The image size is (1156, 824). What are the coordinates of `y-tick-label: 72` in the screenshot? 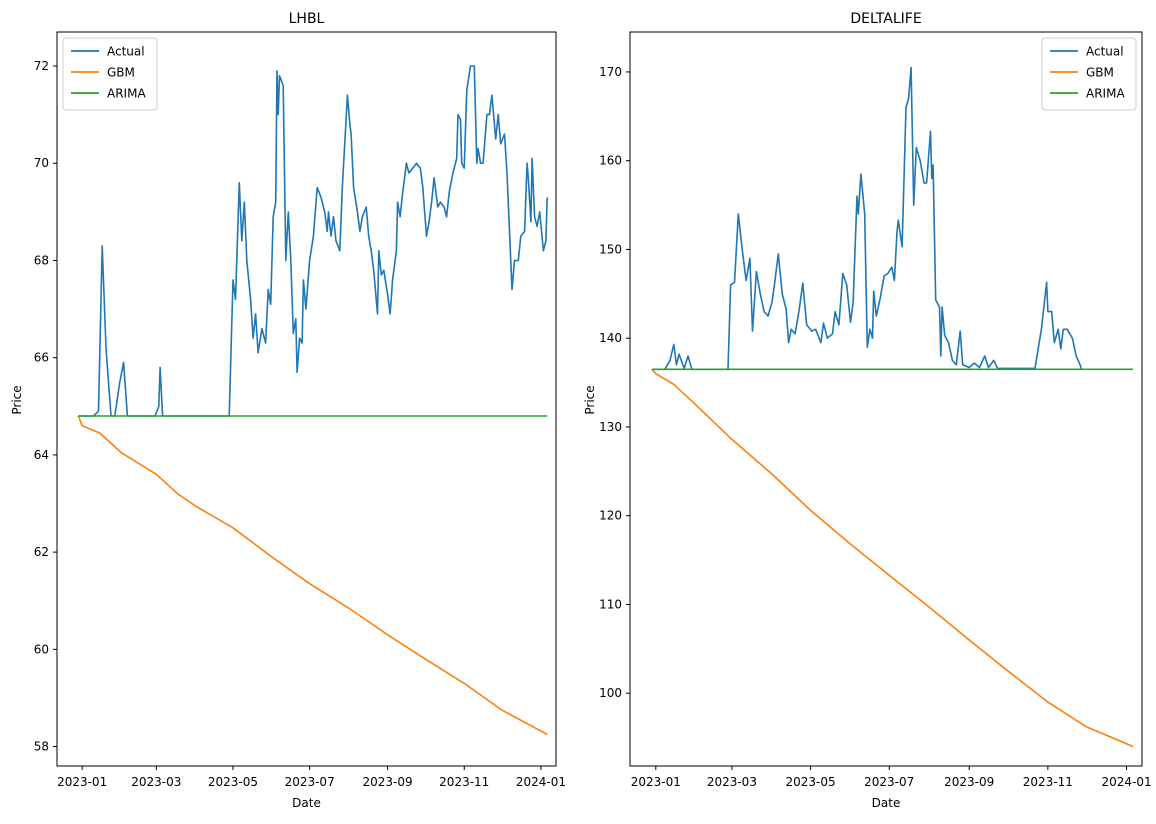 It's located at (41, 66).